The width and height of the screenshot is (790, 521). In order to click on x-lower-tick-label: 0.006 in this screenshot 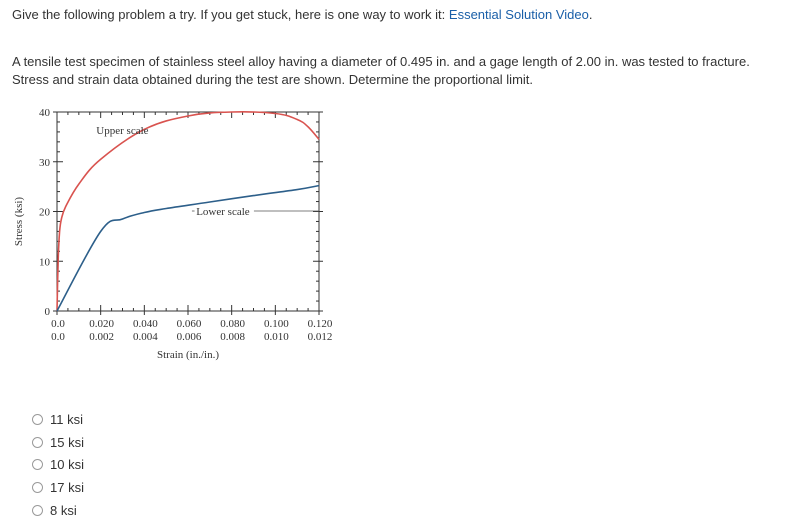, I will do `click(189, 337)`.